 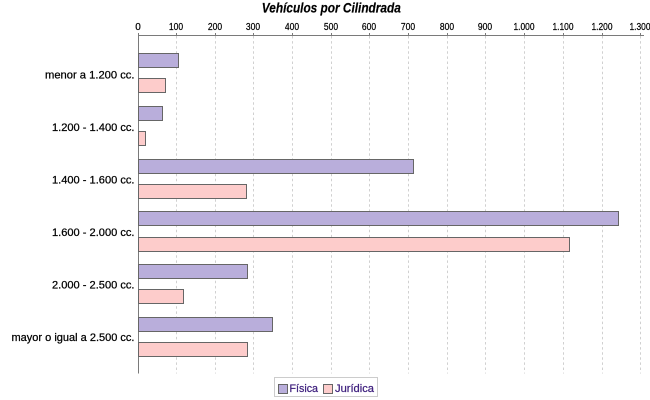 What do you see at coordinates (93, 128) in the screenshot?
I see `svg-text: 1.200 - 1.400 cc.` at bounding box center [93, 128].